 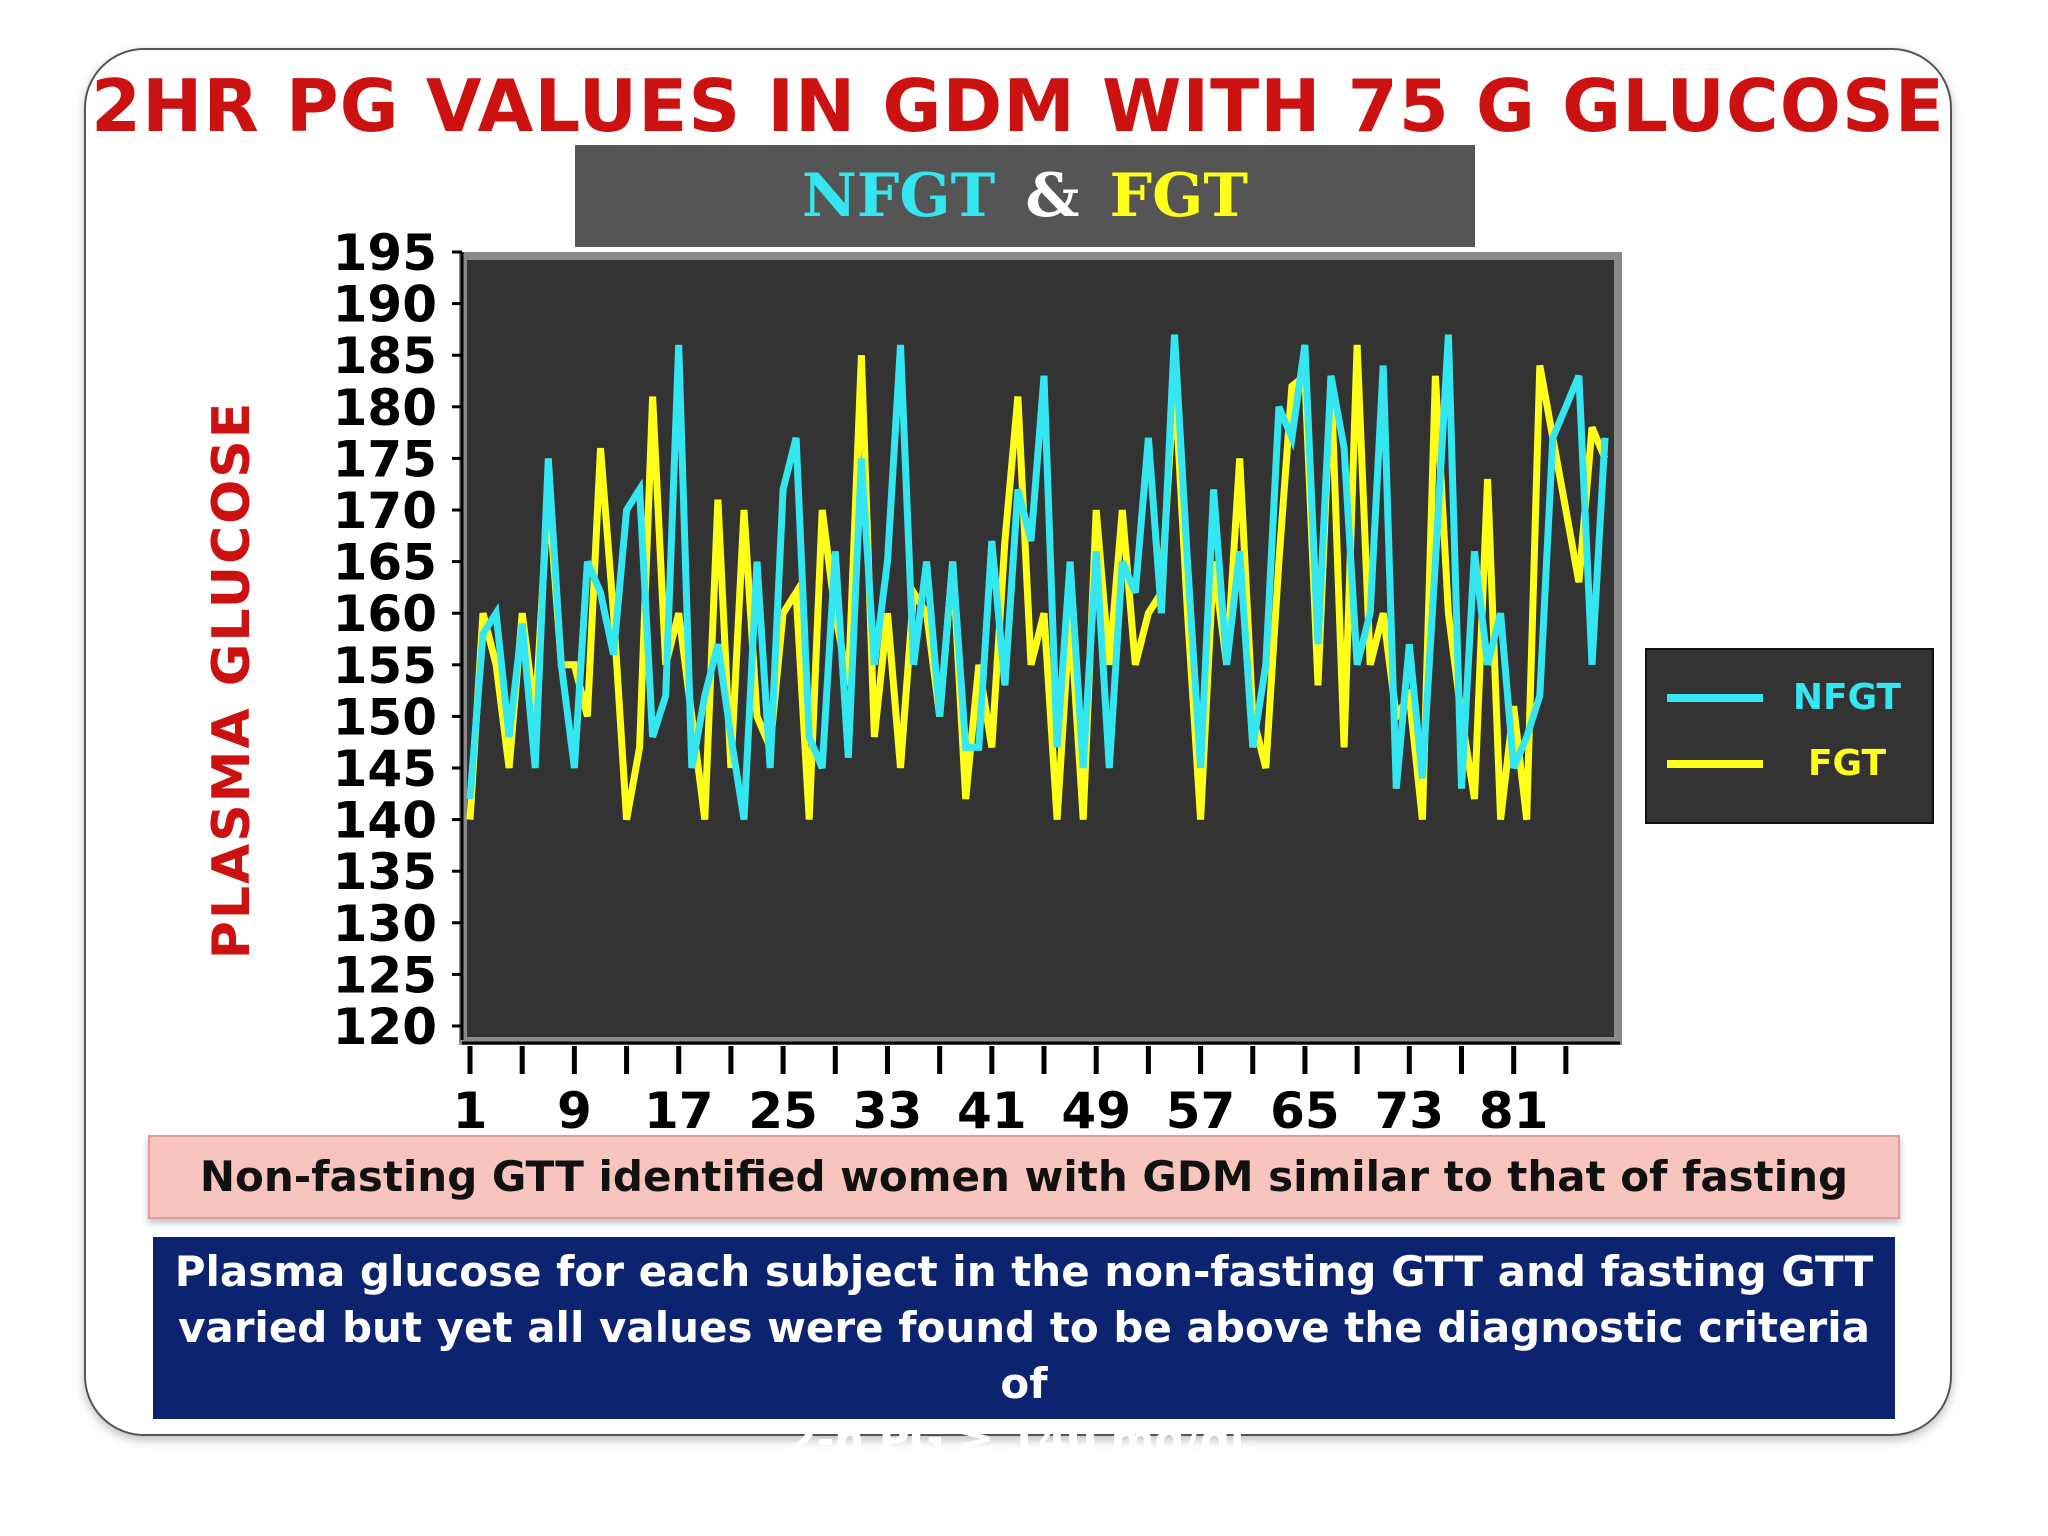 I want to click on x-tick-label: 1, so click(x=470, y=1106).